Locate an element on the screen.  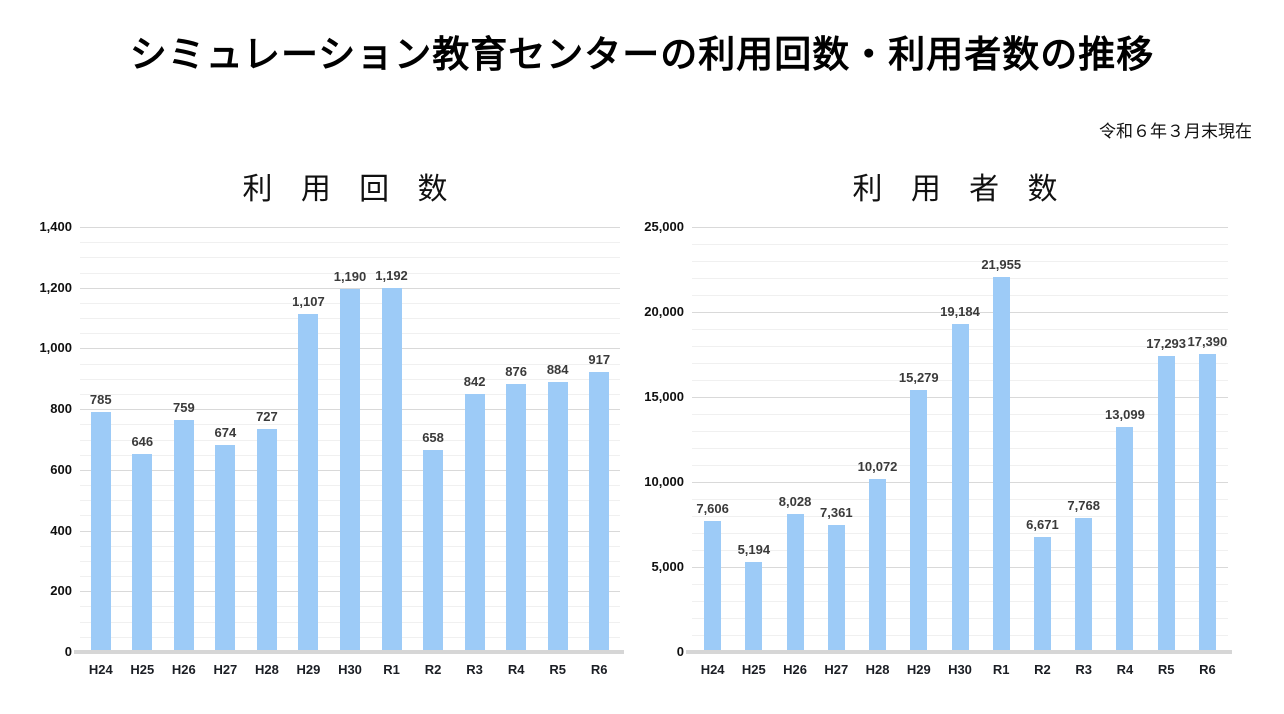
data-label: 884 is located at coordinates (557, 369).